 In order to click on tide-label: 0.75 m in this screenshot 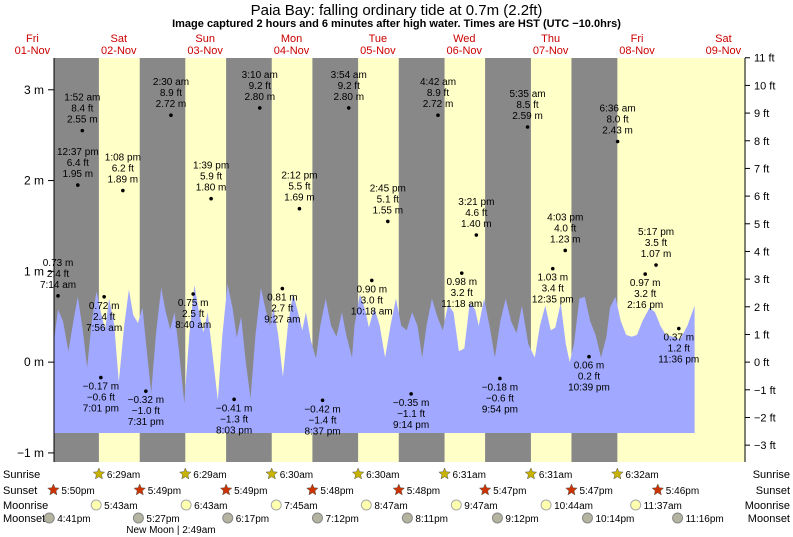, I will do `click(193, 303)`.